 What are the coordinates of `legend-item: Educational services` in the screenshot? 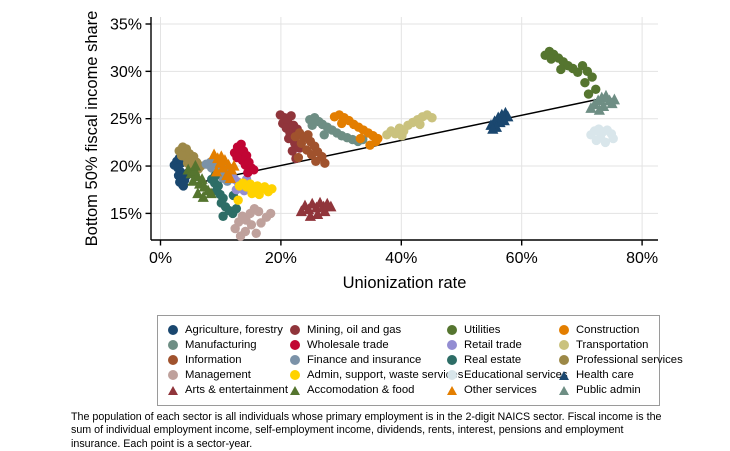 It's located at (507, 375).